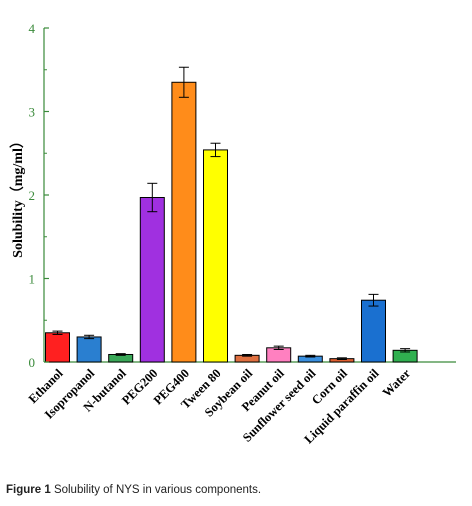 The image size is (472, 506). What do you see at coordinates (32, 195) in the screenshot?
I see `y-tick-label: 2` at bounding box center [32, 195].